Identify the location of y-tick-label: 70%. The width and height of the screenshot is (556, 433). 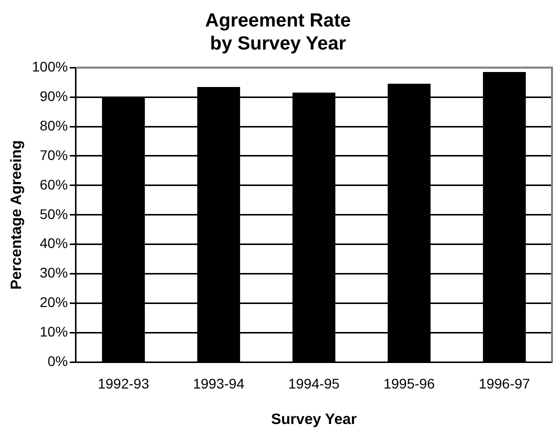
(54, 154).